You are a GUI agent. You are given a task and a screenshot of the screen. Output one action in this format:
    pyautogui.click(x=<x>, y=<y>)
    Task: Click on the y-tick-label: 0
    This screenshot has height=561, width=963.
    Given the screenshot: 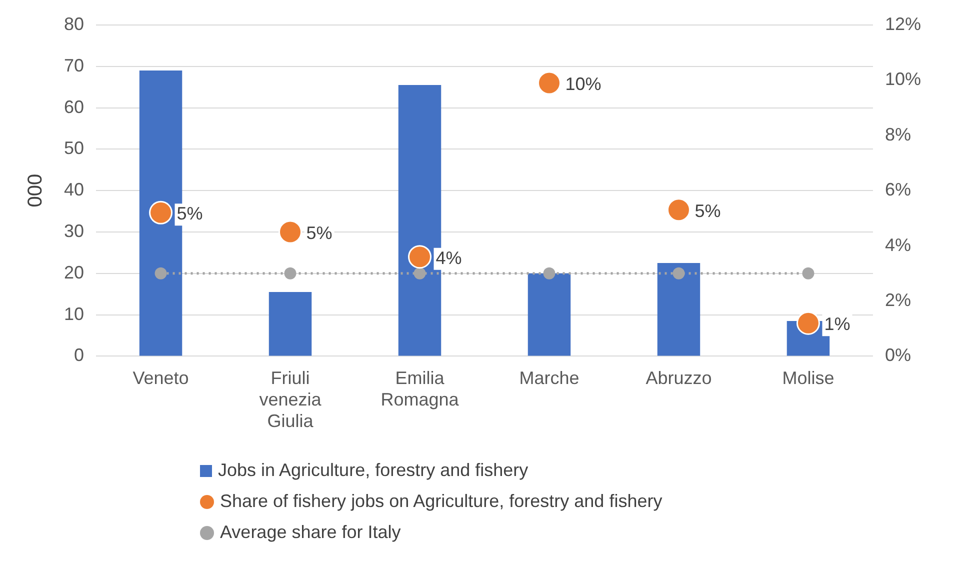 What is the action you would take?
    pyautogui.click(x=79, y=355)
    